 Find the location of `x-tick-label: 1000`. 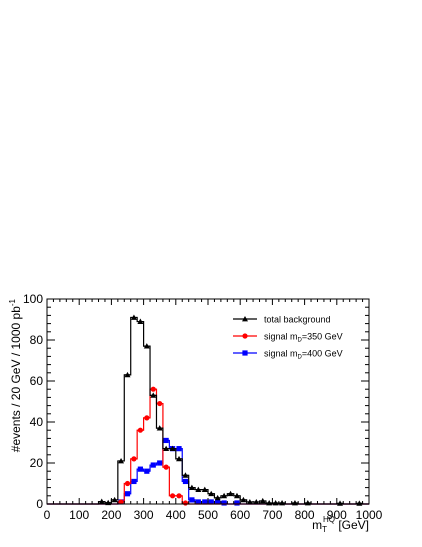

x-tick-label: 1000 is located at coordinates (369, 515).